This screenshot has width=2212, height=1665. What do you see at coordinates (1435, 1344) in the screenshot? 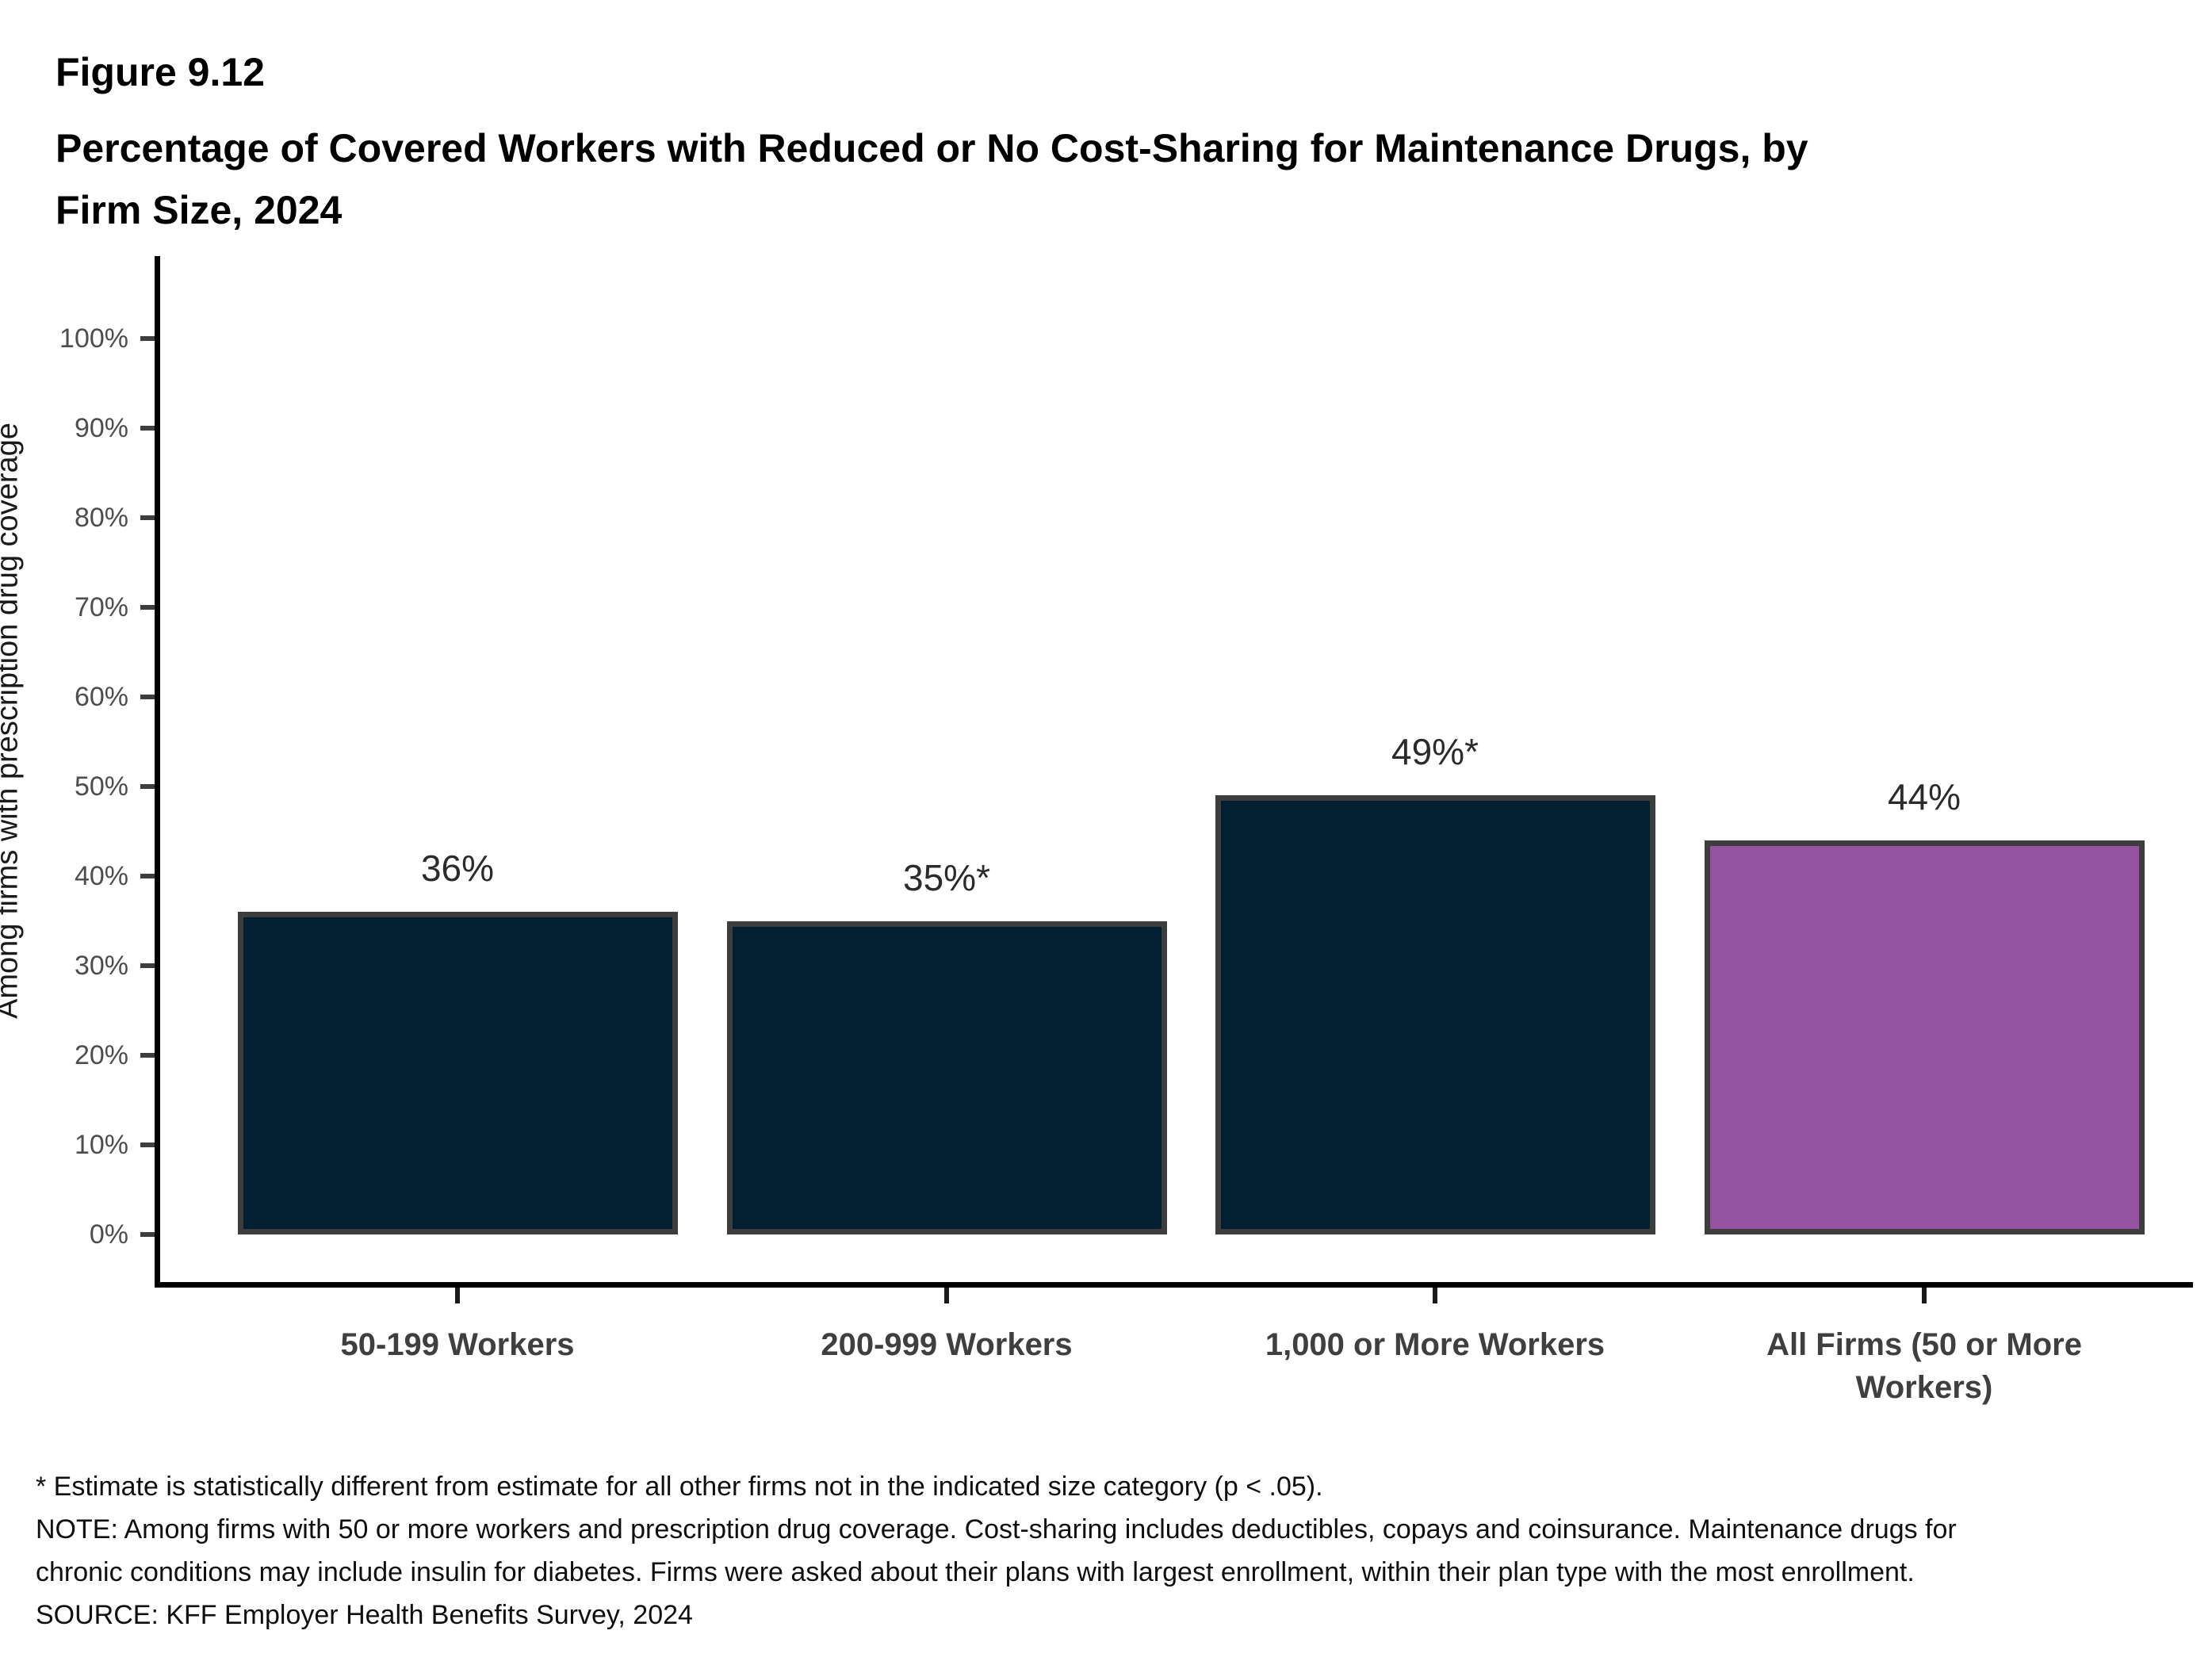
I see `x-category-label: 1,000 or More Workers` at bounding box center [1435, 1344].